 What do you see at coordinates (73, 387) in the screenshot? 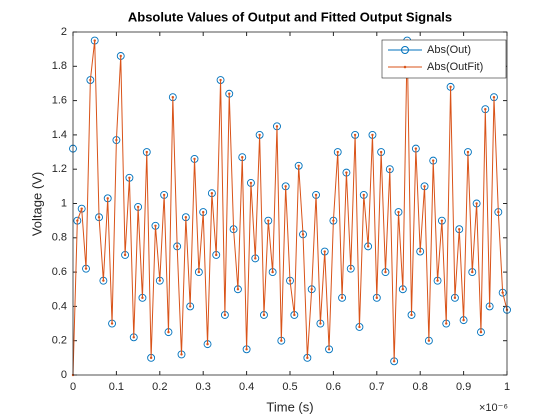
I see `x-tick-label: 0` at bounding box center [73, 387].